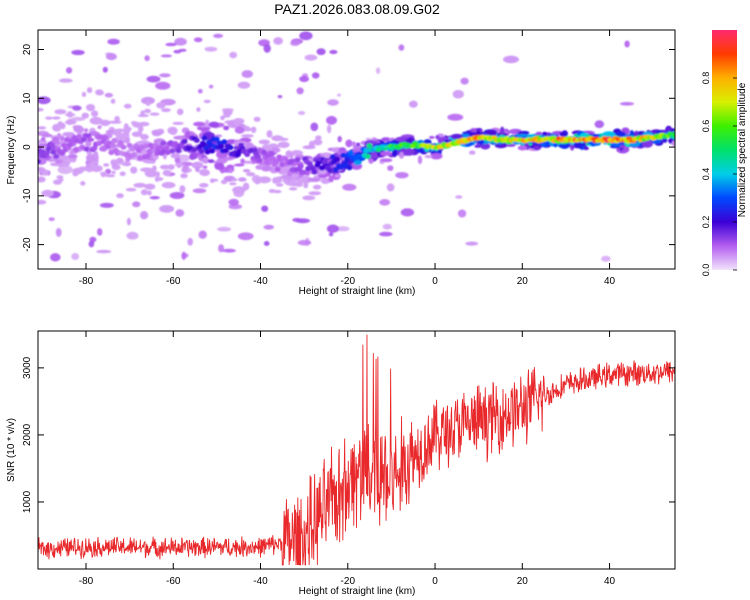 Image resolution: width=750 pixels, height=600 pixels. What do you see at coordinates (706, 126) in the screenshot?
I see `colorbar-tick-label: 0.6` at bounding box center [706, 126].